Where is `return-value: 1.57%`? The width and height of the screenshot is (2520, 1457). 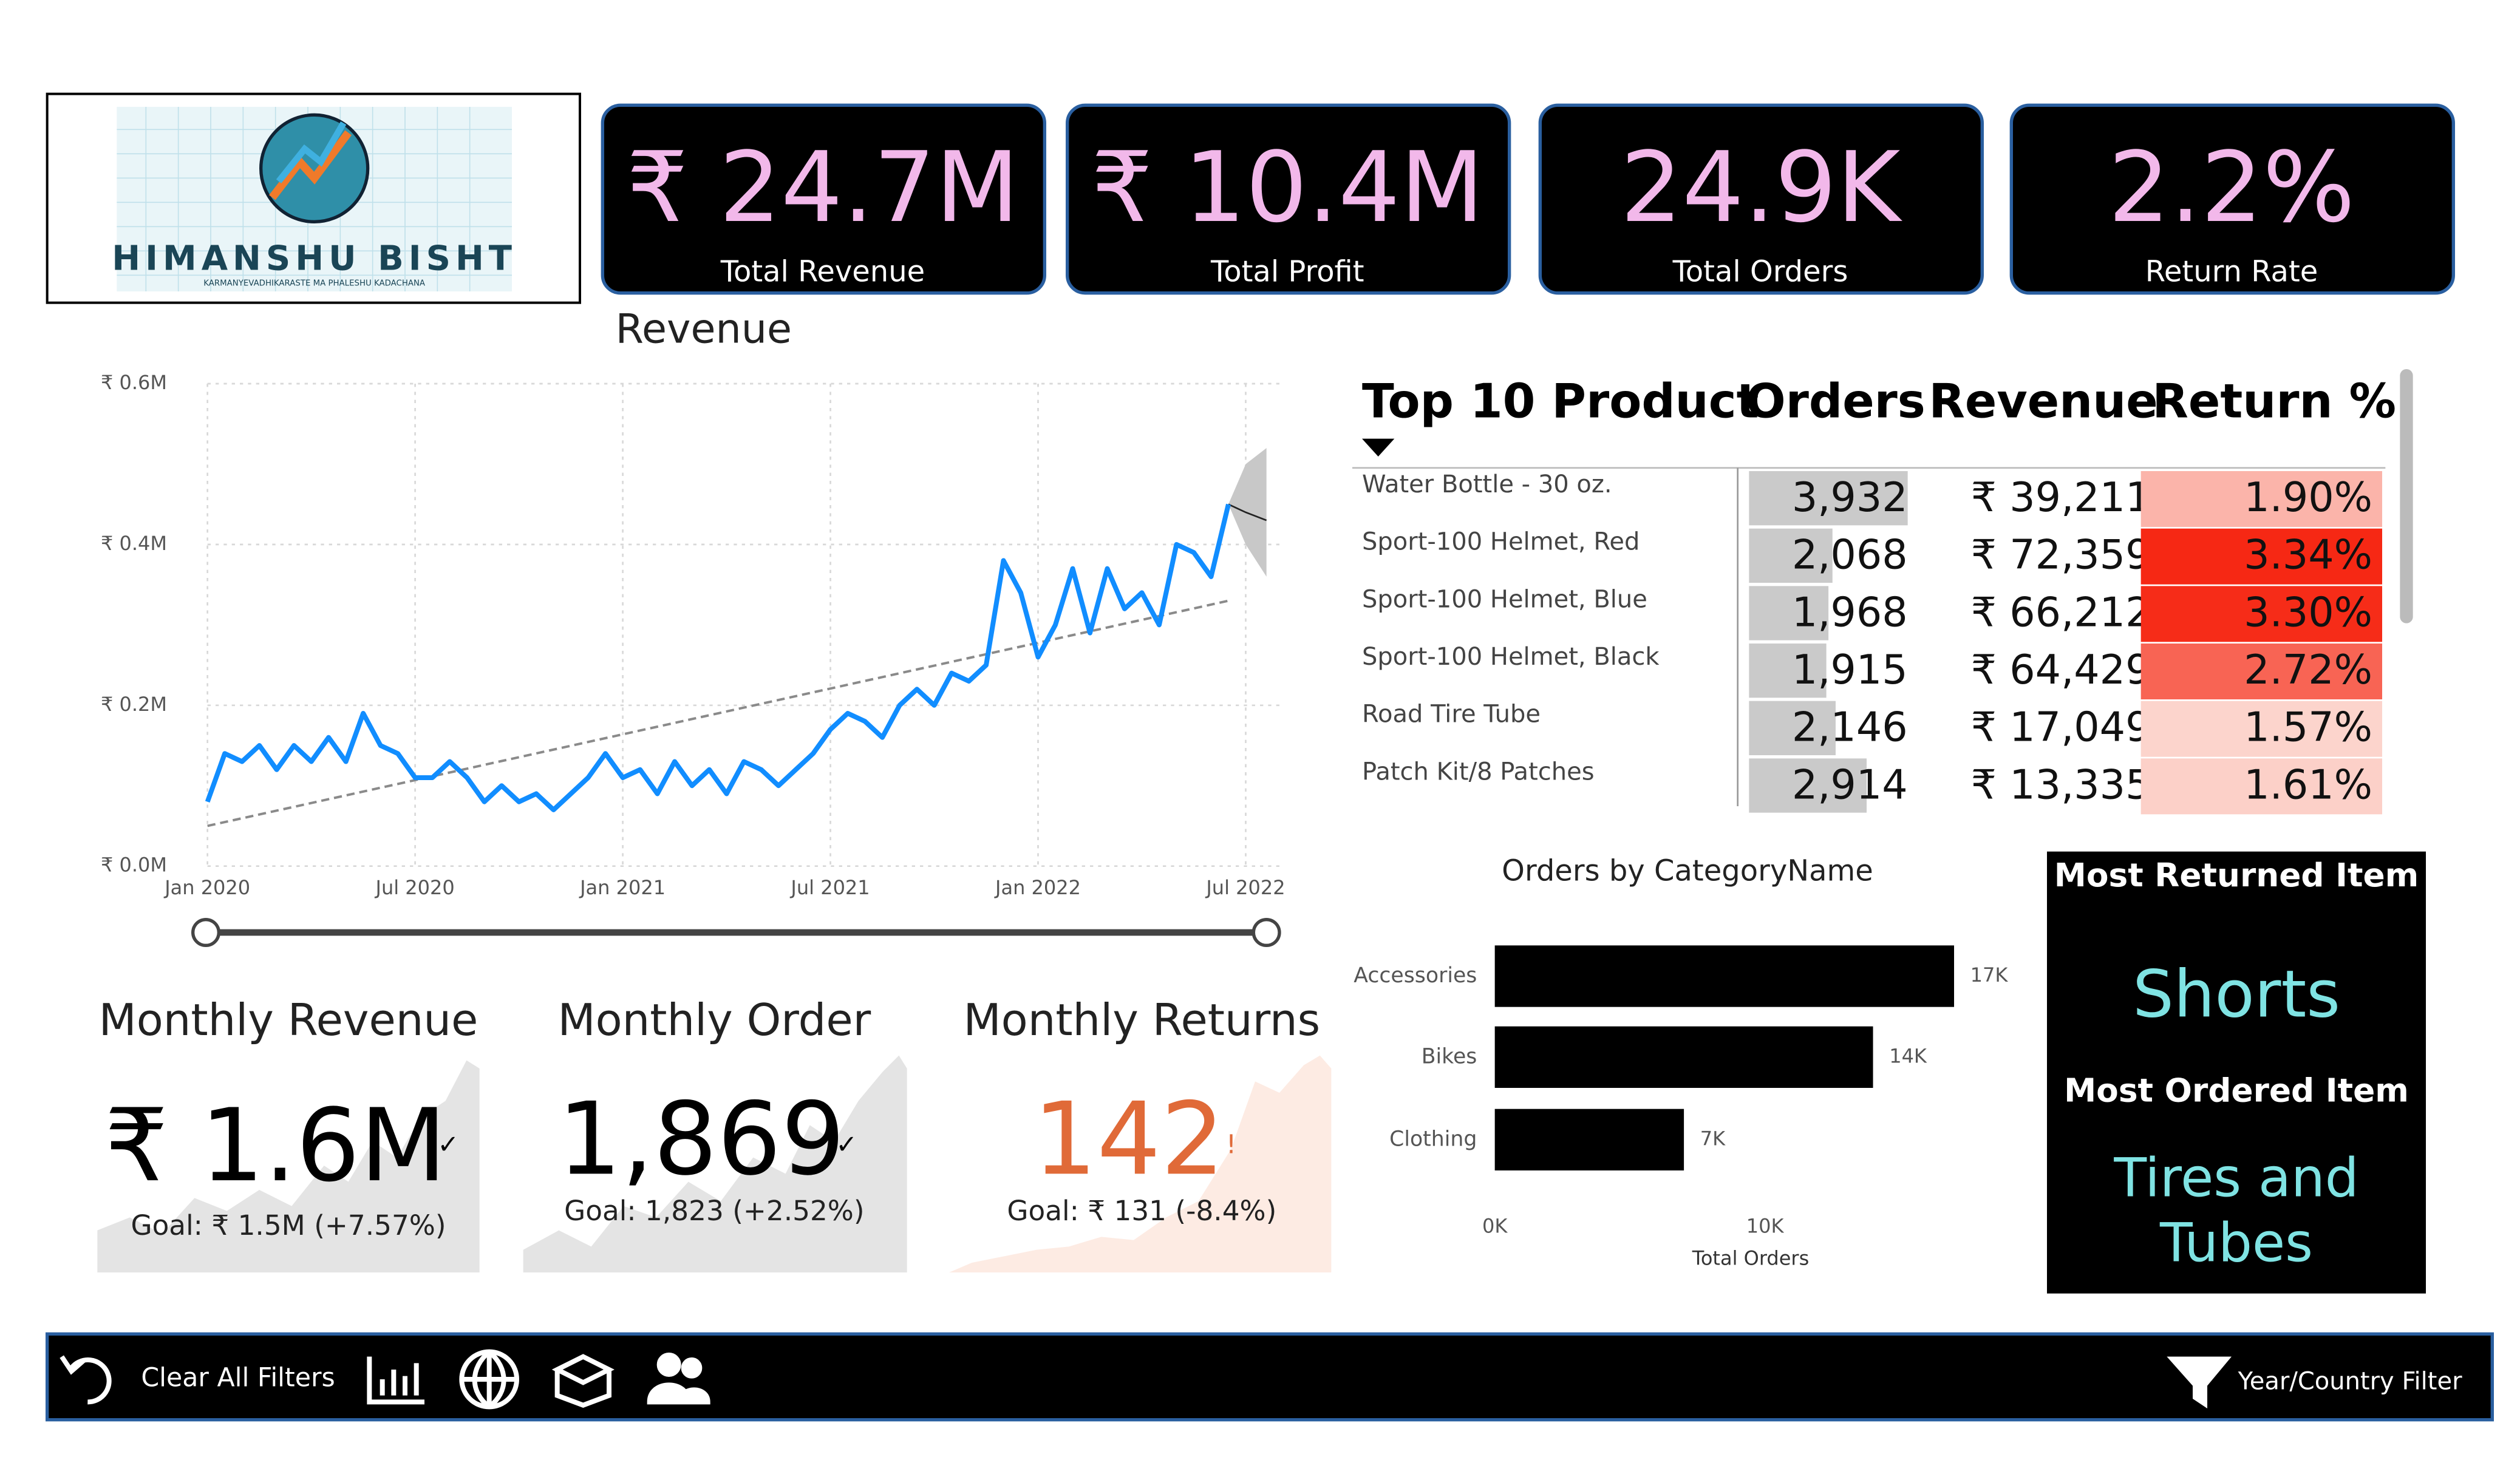
return-value: 1.57% is located at coordinates (2308, 727).